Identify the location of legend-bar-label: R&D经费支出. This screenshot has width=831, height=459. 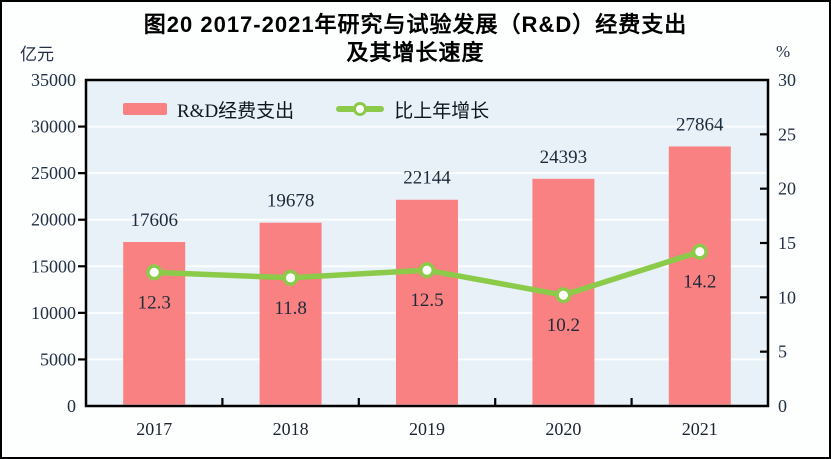
(236, 111).